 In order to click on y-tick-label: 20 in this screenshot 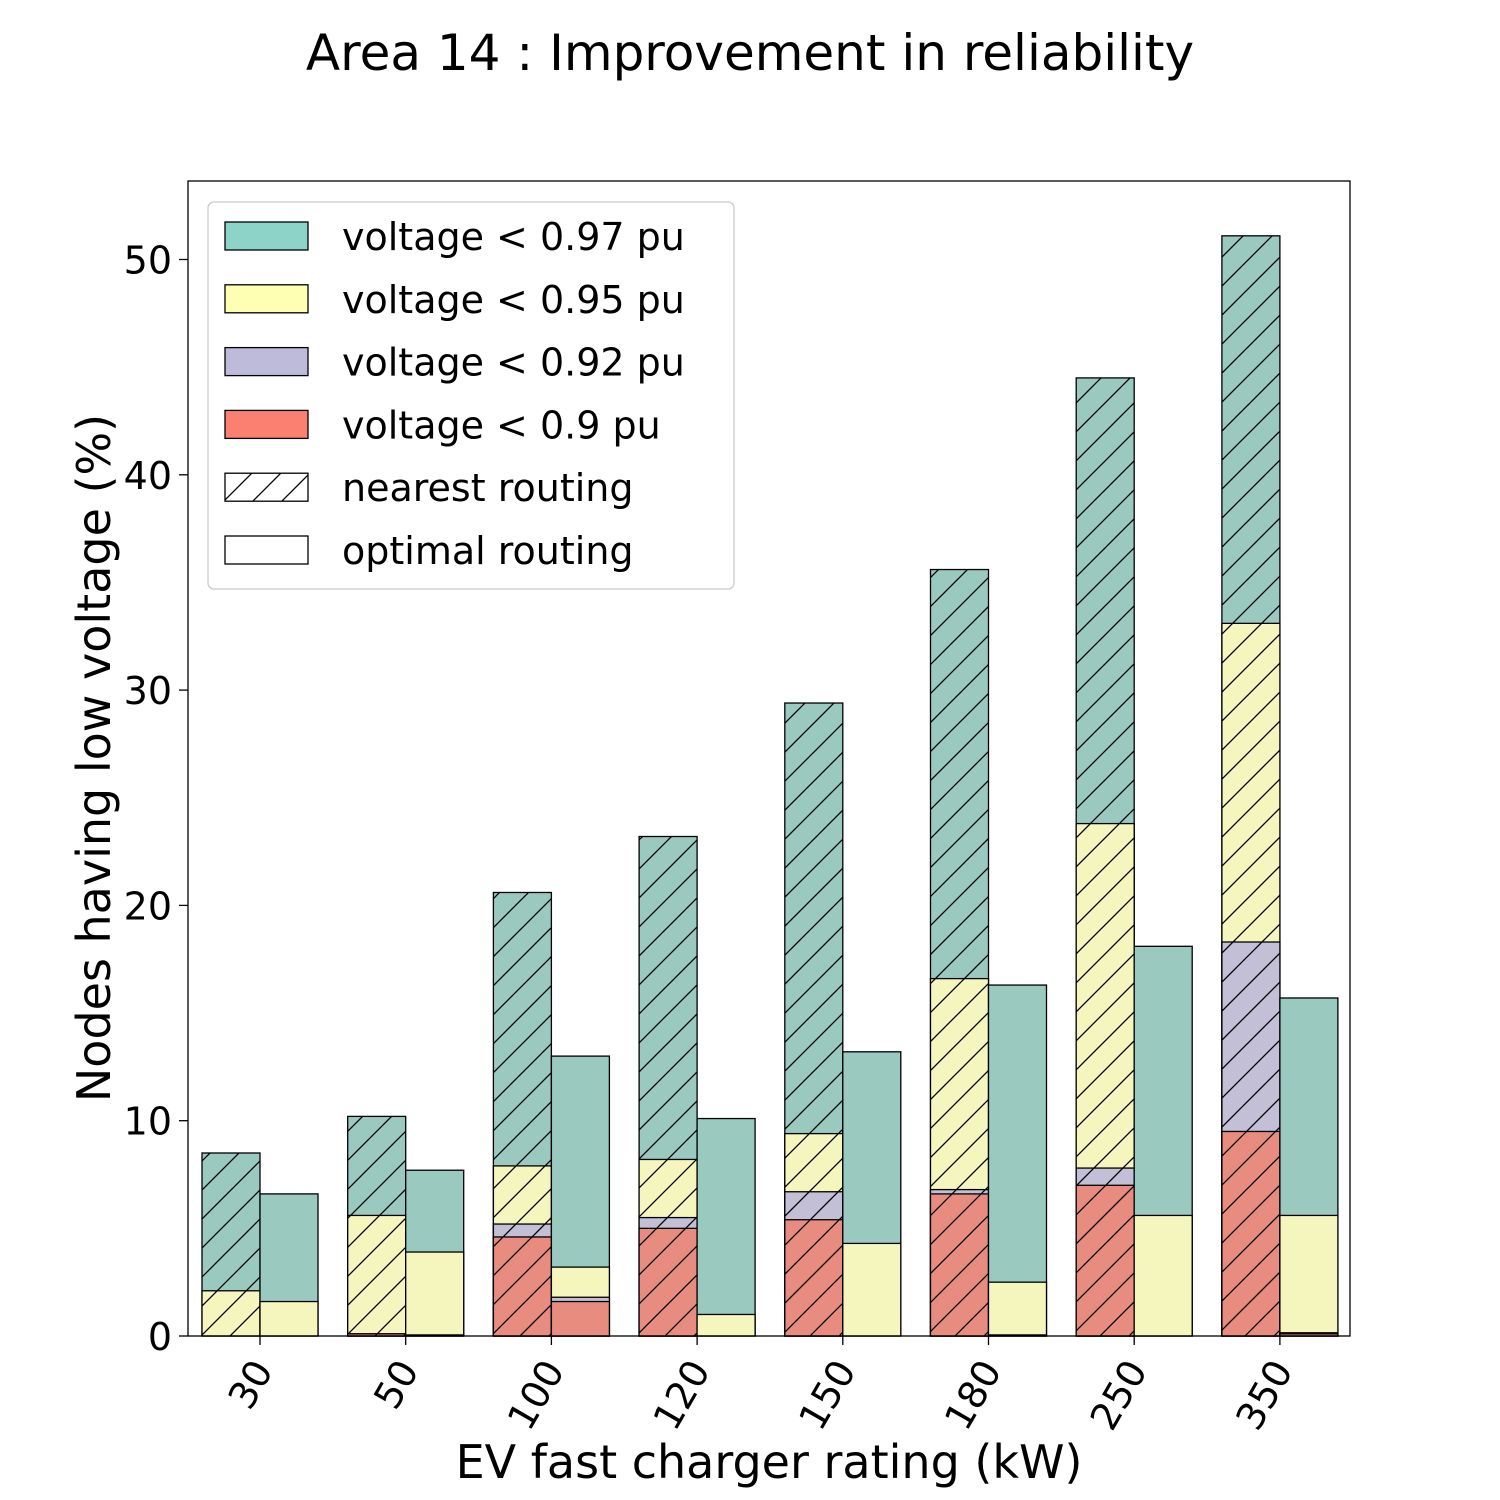, I will do `click(148, 906)`.